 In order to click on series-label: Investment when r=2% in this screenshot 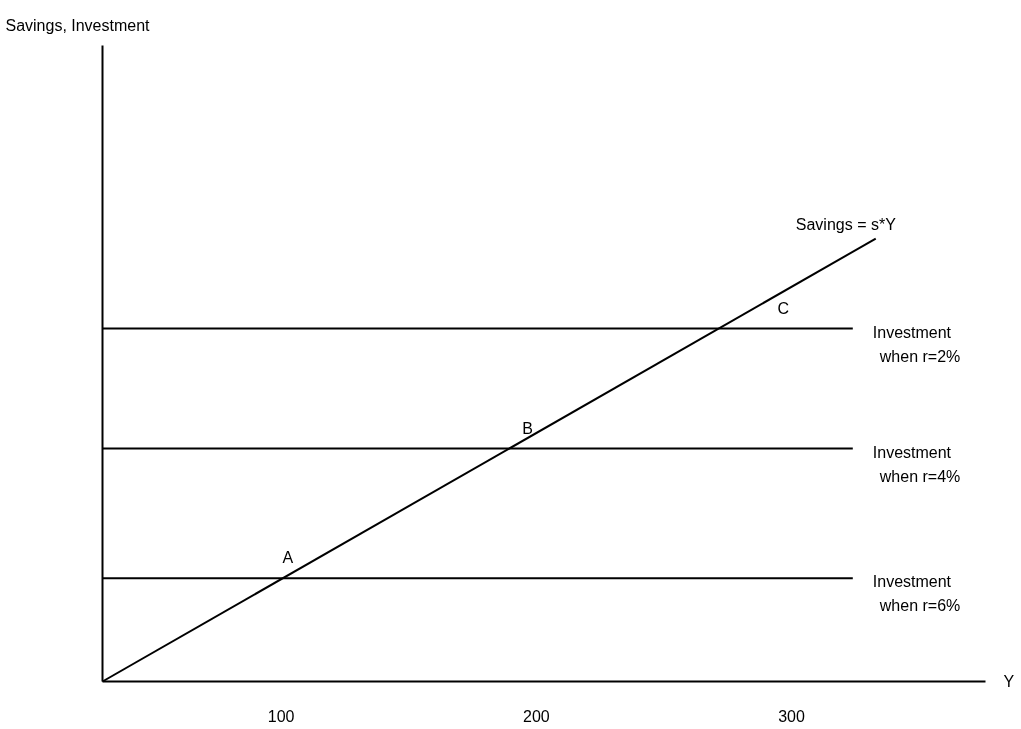, I will do `click(916, 344)`.